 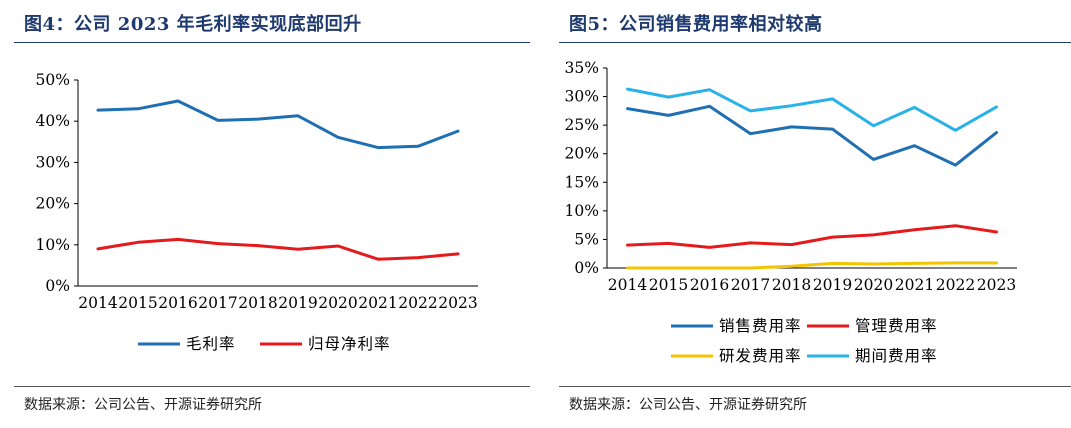 What do you see at coordinates (53, 121) in the screenshot?
I see `y-tick-label: 40%` at bounding box center [53, 121].